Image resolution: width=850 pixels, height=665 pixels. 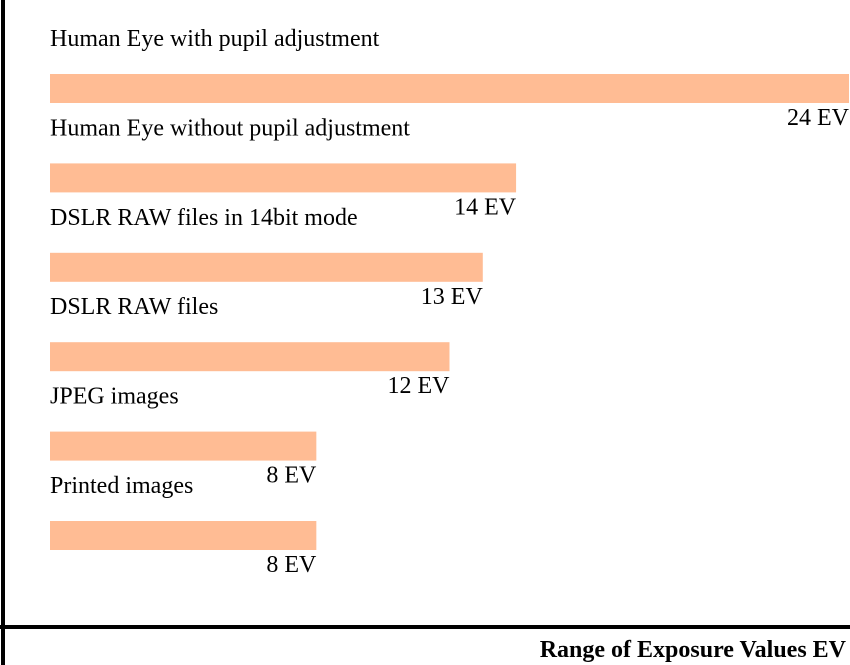 I want to click on category-label: Printed images, so click(x=121, y=486).